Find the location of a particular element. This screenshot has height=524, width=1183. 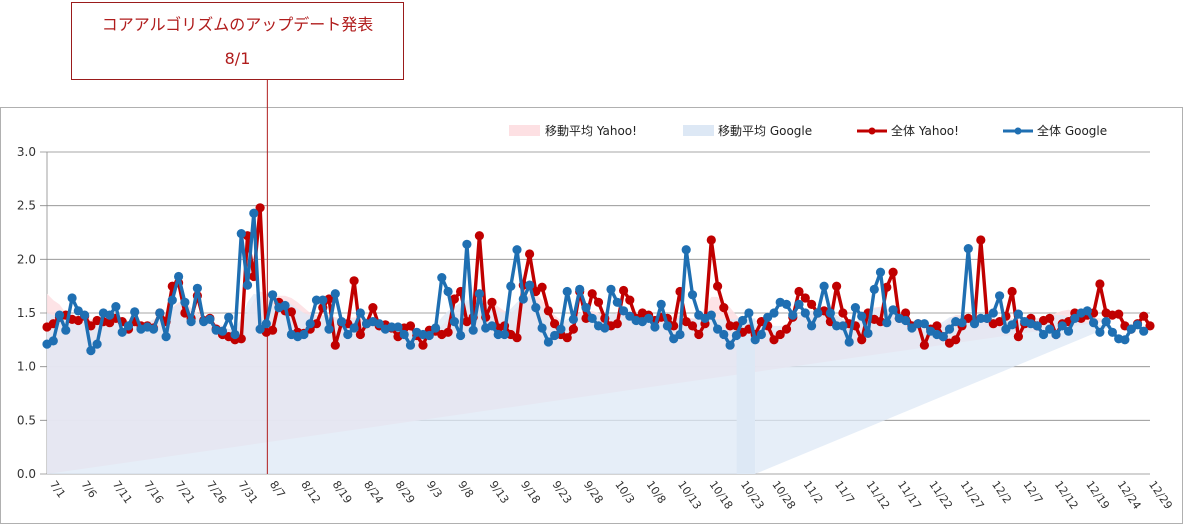

x-tick-label: 12/12 is located at coordinates (1066, 494).